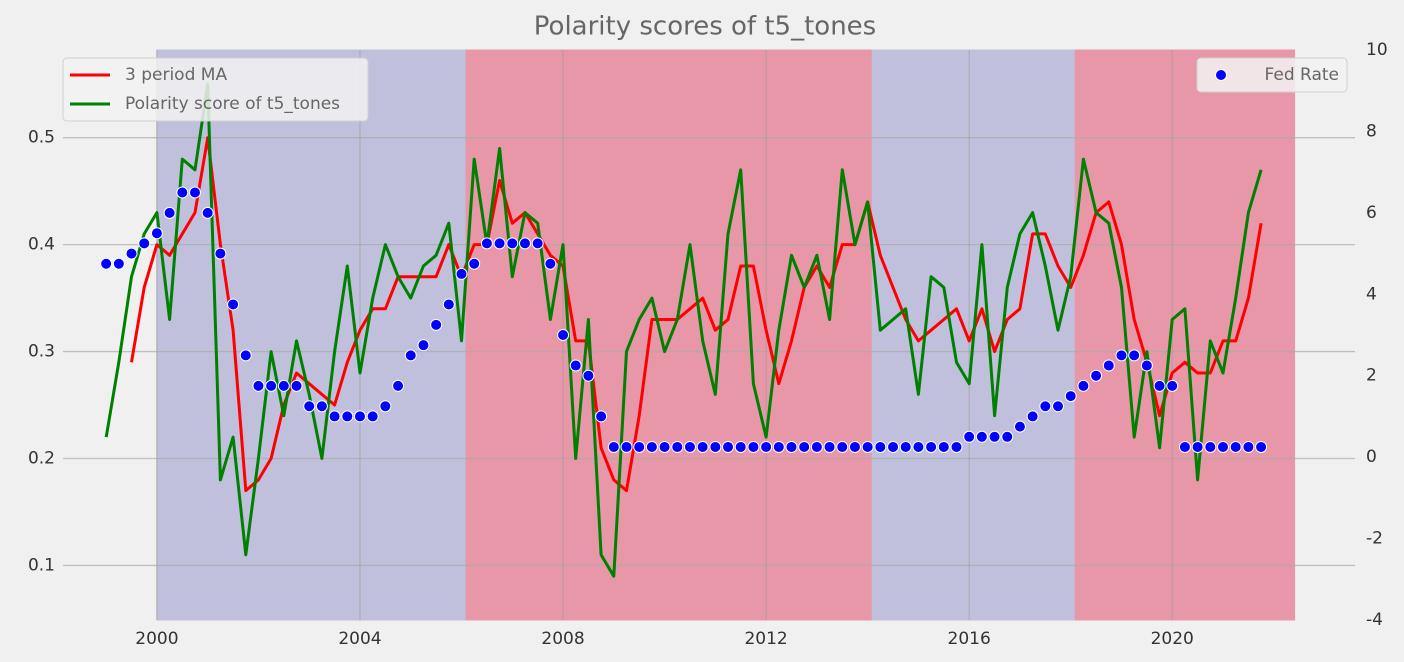 This screenshot has height=662, width=1404. What do you see at coordinates (232, 104) in the screenshot?
I see `legend-label: Polarity score of t5_tones` at bounding box center [232, 104].